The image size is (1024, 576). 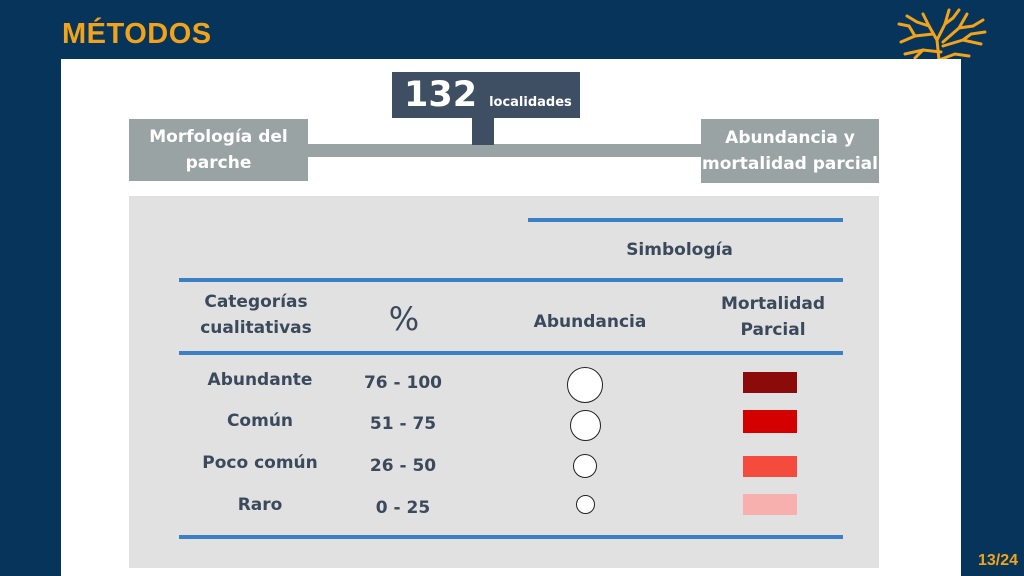 What do you see at coordinates (679, 250) in the screenshot?
I see `simbologia-header: Simbología` at bounding box center [679, 250].